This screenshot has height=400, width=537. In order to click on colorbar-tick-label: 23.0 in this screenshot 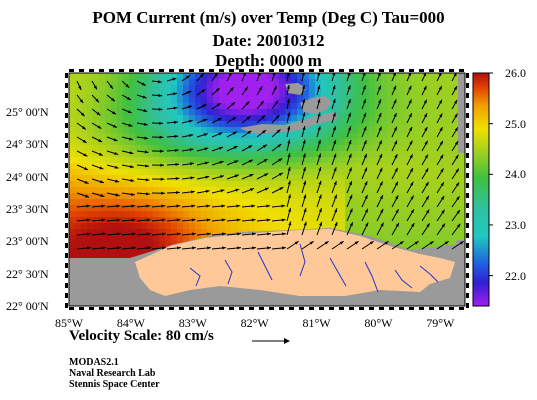, I will do `click(515, 224)`.